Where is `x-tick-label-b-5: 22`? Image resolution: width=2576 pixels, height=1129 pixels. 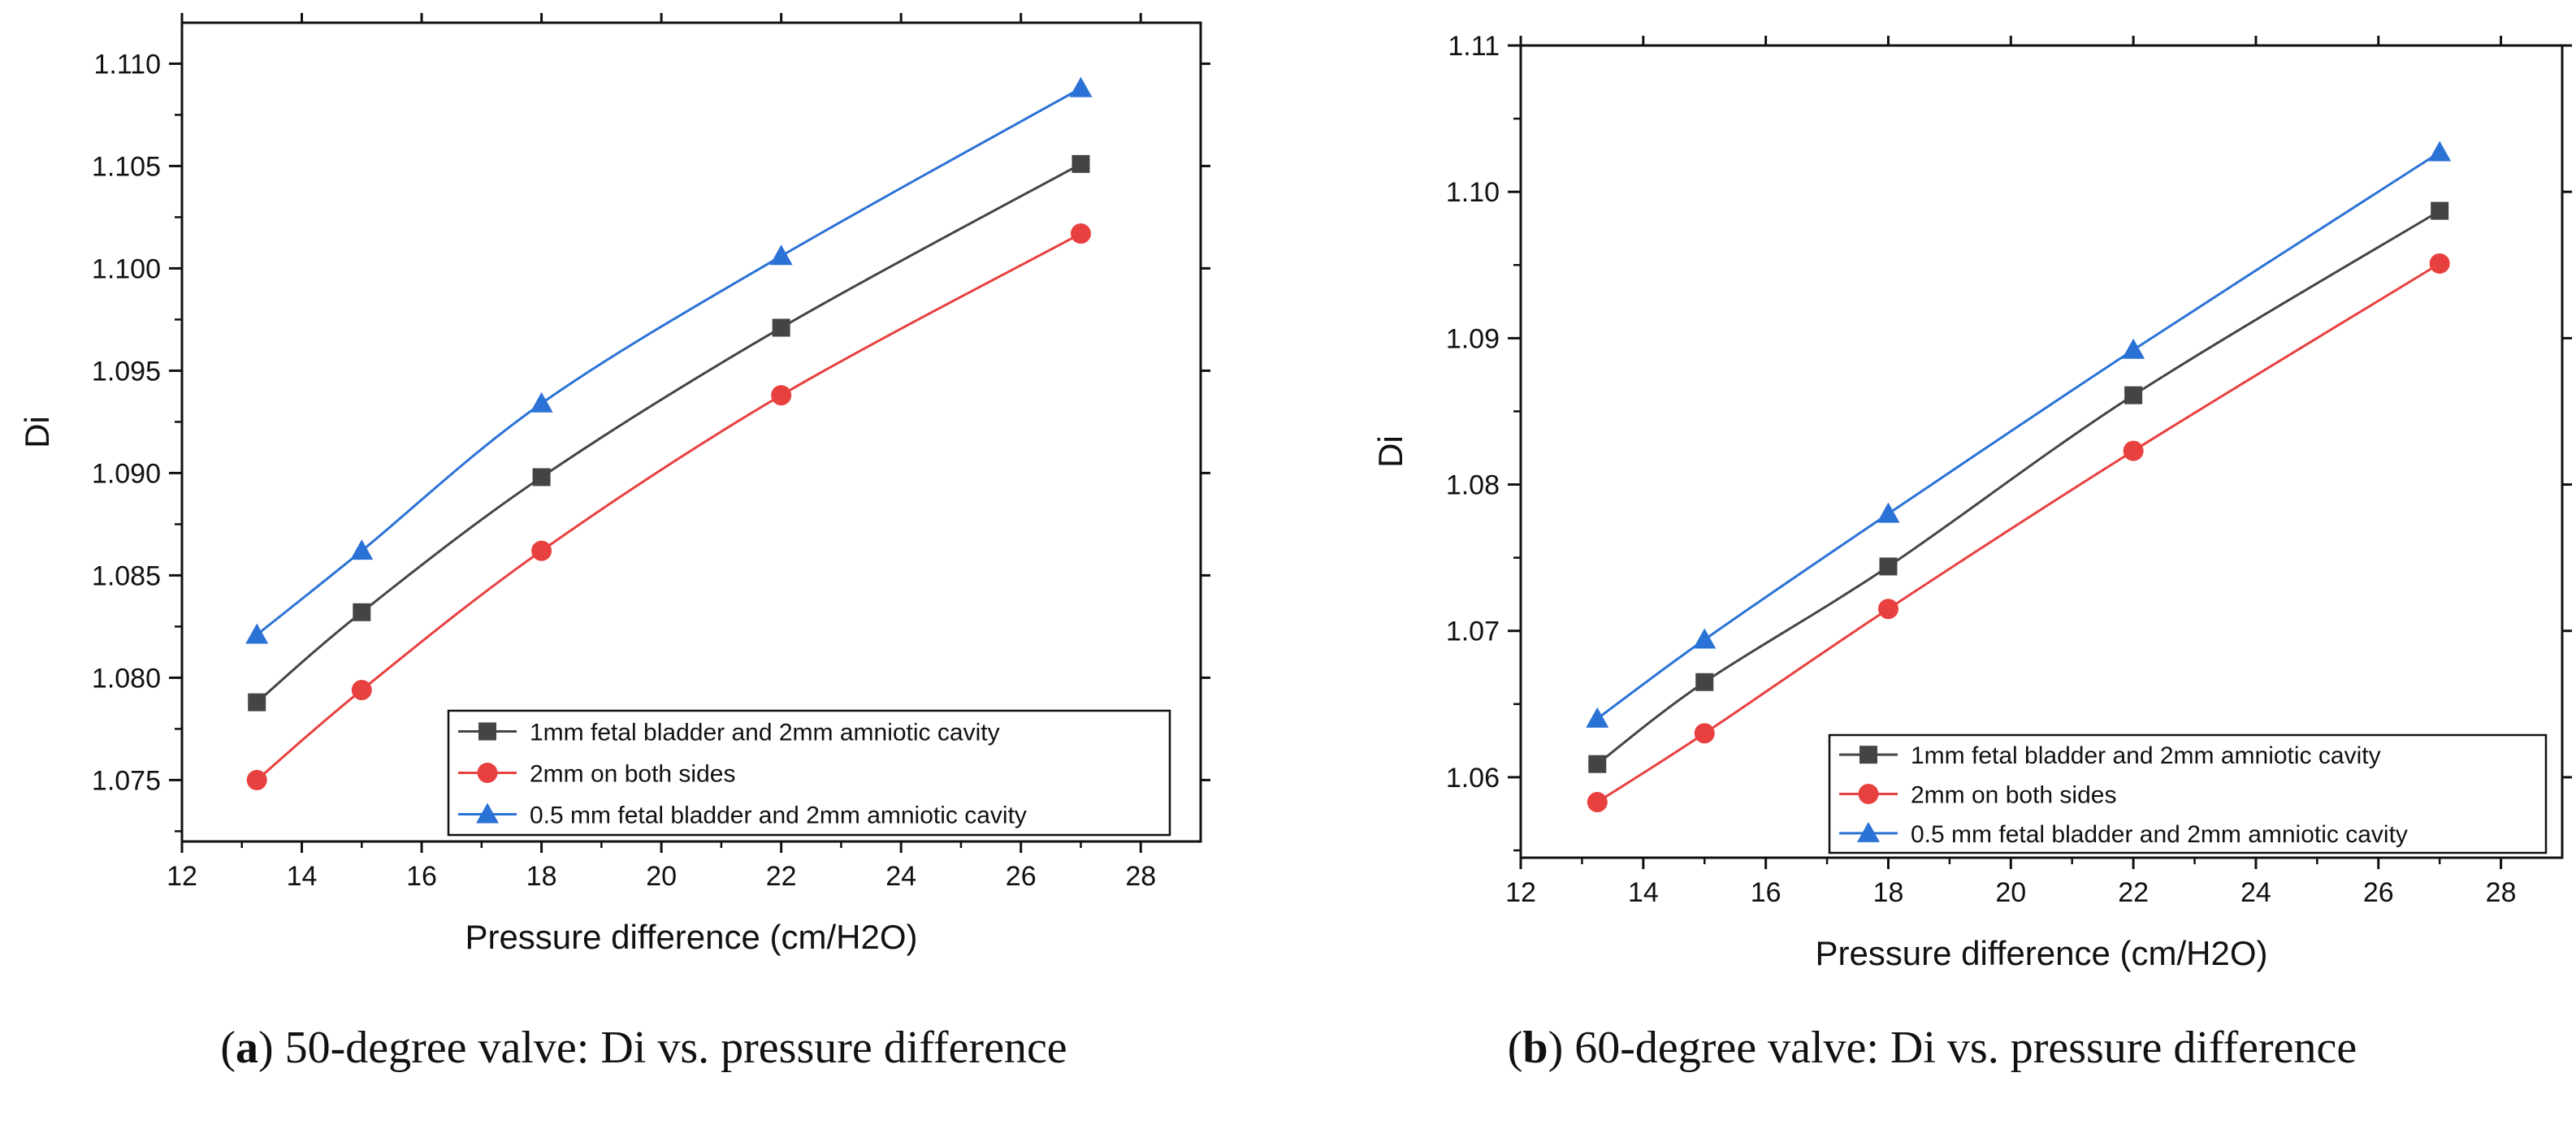
x-tick-label-b-5: 22 is located at coordinates (2133, 892).